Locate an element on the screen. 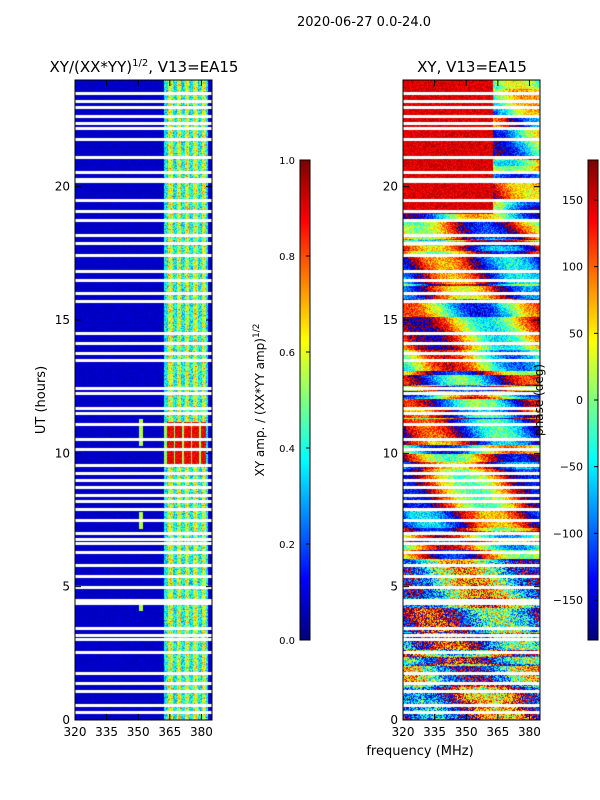 The width and height of the screenshot is (600, 800). left-title-main: XY/(XX*YY) is located at coordinates (91, 67).